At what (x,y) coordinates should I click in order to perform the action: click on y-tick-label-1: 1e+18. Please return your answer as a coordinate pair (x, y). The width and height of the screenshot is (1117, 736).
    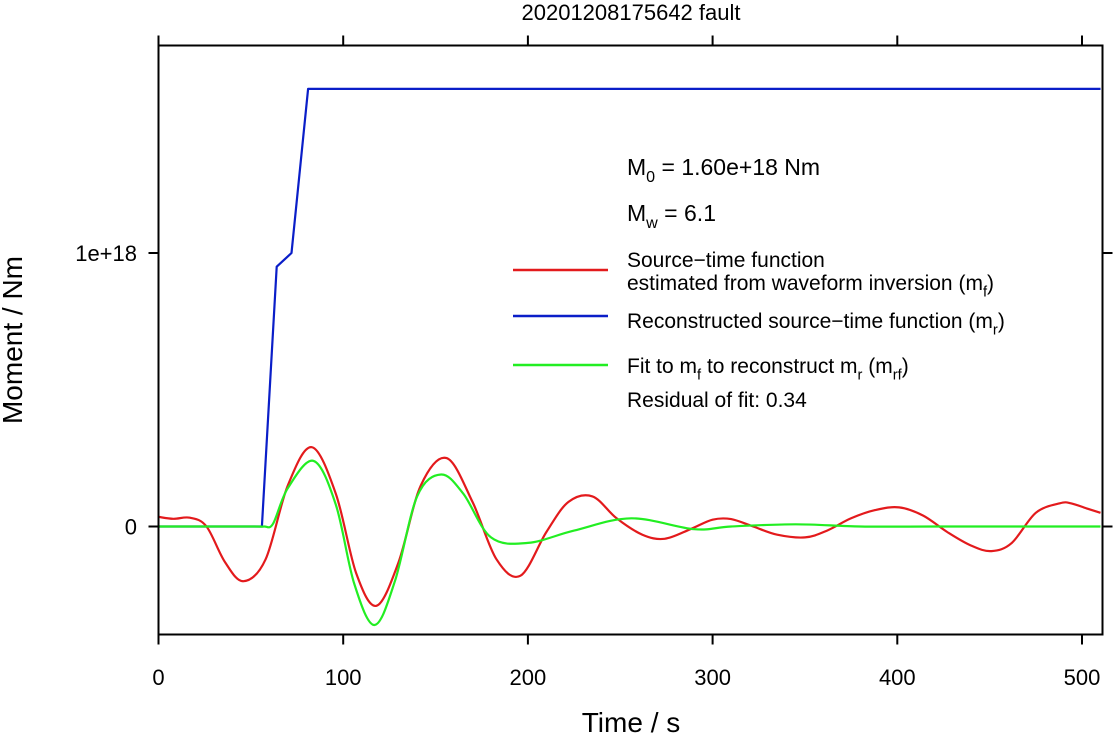
    Looking at the image, I should click on (106, 253).